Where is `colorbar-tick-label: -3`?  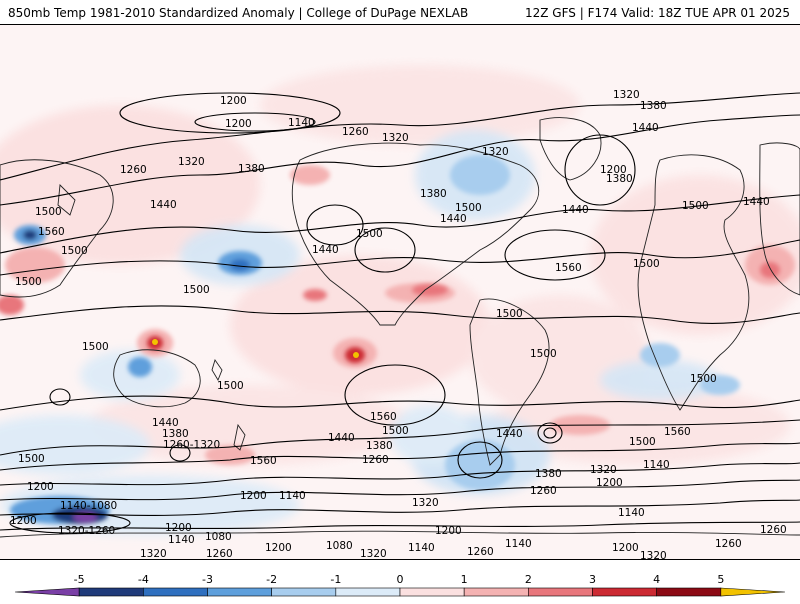
colorbar-tick-label: -3 is located at coordinates (207, 579).